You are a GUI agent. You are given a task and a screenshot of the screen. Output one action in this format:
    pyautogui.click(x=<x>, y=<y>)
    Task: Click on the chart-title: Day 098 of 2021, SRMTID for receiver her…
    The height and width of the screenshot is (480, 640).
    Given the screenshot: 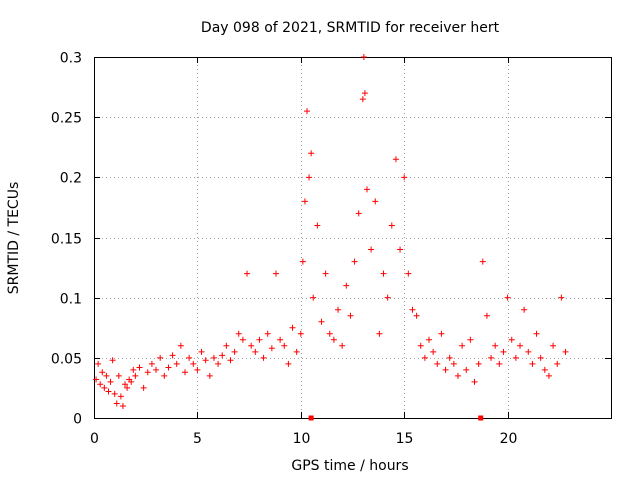 What is the action you would take?
    pyautogui.click(x=350, y=28)
    